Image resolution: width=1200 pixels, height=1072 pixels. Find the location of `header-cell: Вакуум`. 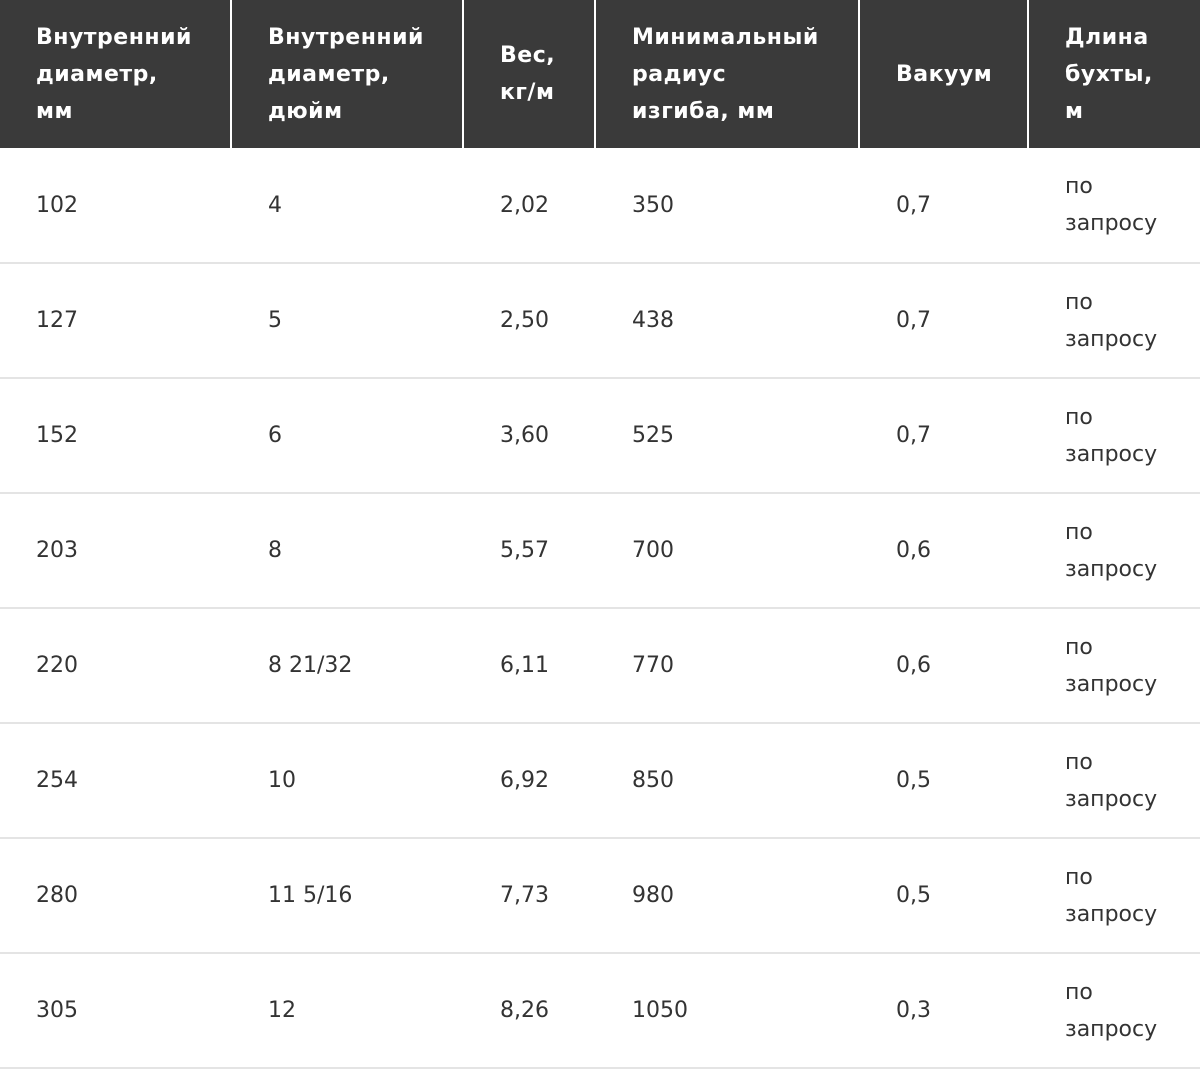

header-cell: Вакуум is located at coordinates (943, 74).